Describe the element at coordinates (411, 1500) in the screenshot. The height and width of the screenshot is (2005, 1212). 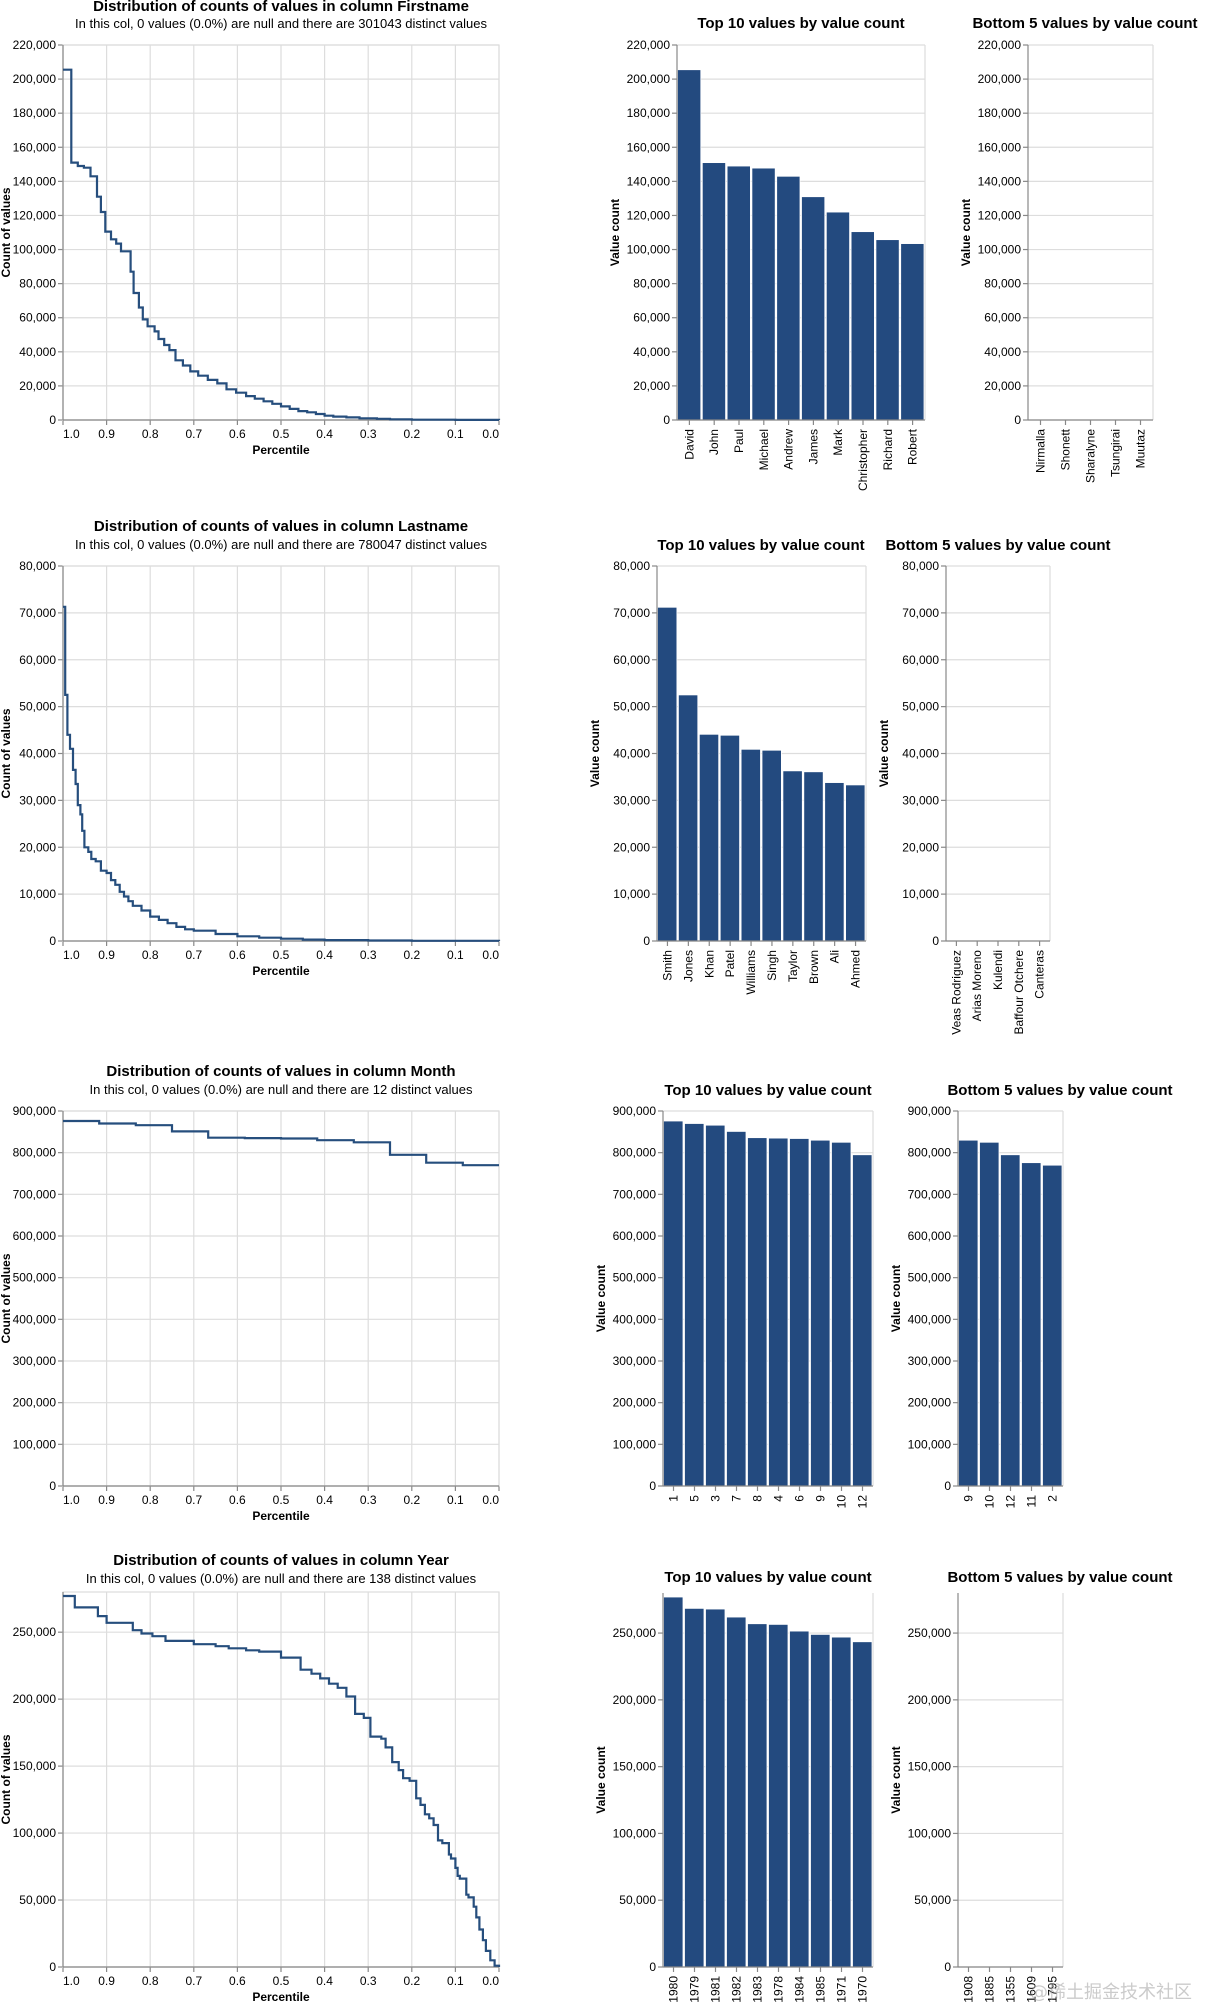
I see `x-tick-label: 0.2` at that location.